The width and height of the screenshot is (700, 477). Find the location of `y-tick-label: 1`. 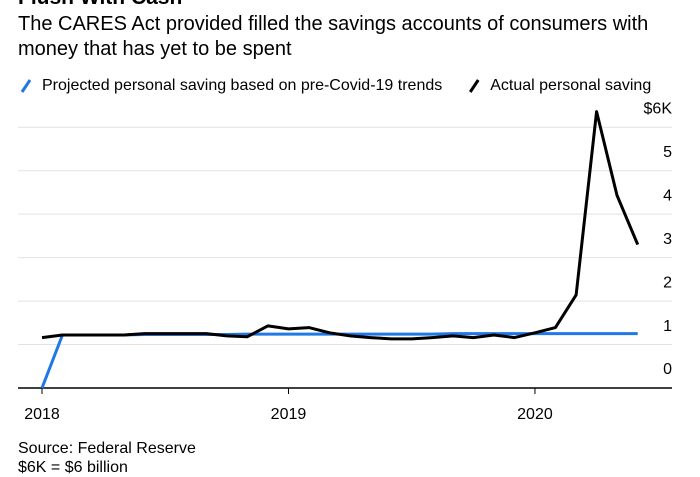

y-tick-label: 1 is located at coordinates (667, 326).